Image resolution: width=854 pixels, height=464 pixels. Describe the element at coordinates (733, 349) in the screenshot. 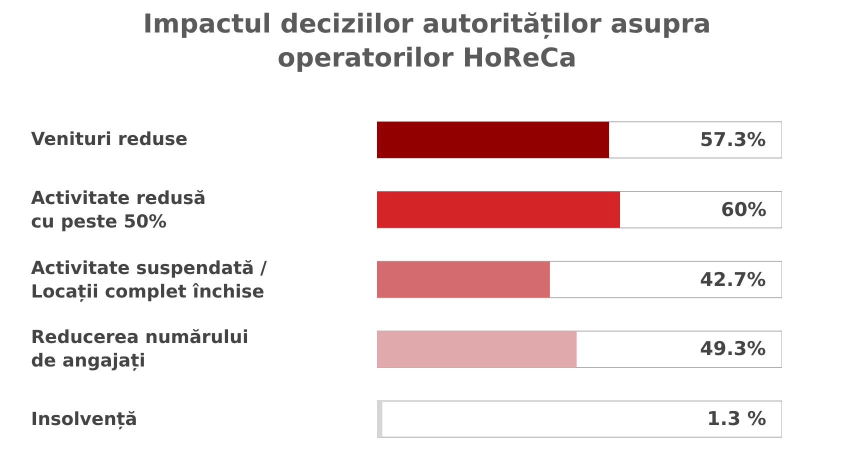

I see `data-label: 49.3%` at that location.